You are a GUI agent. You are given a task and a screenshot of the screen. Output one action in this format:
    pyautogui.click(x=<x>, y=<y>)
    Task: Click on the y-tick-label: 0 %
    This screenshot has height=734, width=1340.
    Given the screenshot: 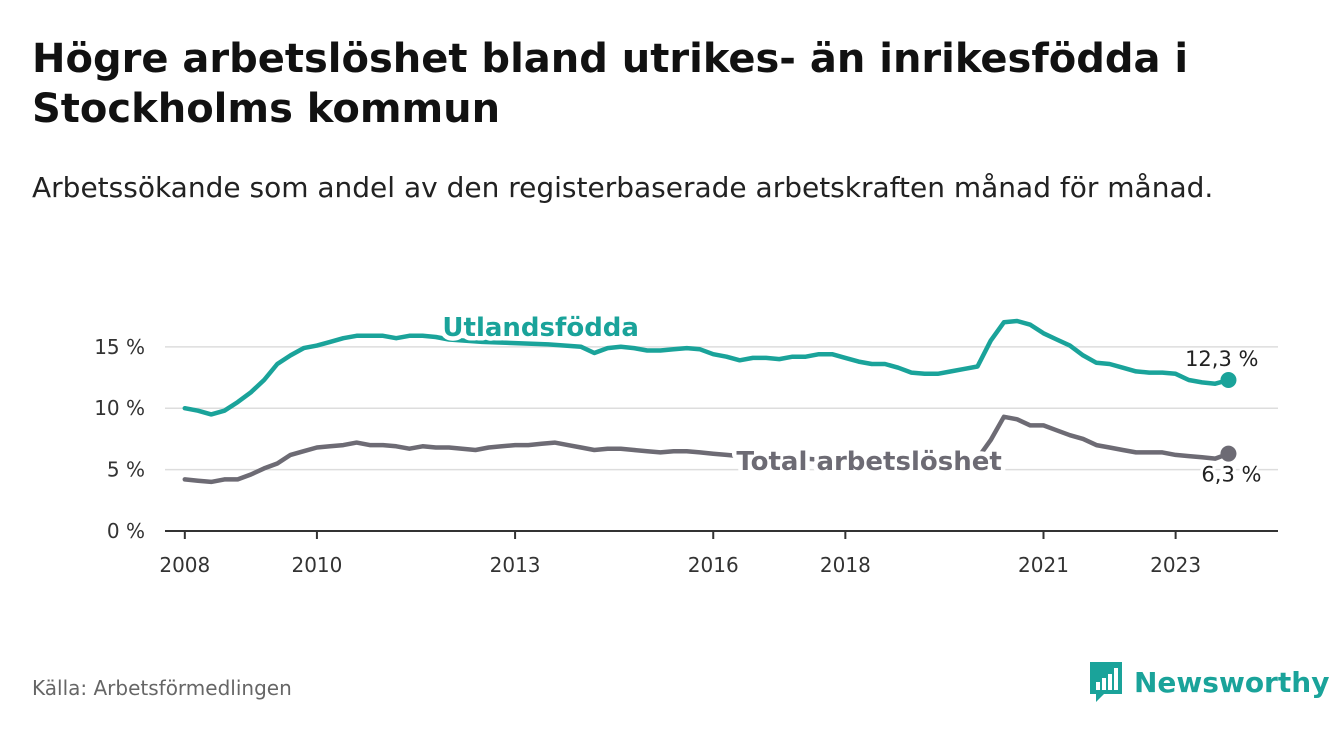 What is the action you would take?
    pyautogui.click(x=126, y=531)
    